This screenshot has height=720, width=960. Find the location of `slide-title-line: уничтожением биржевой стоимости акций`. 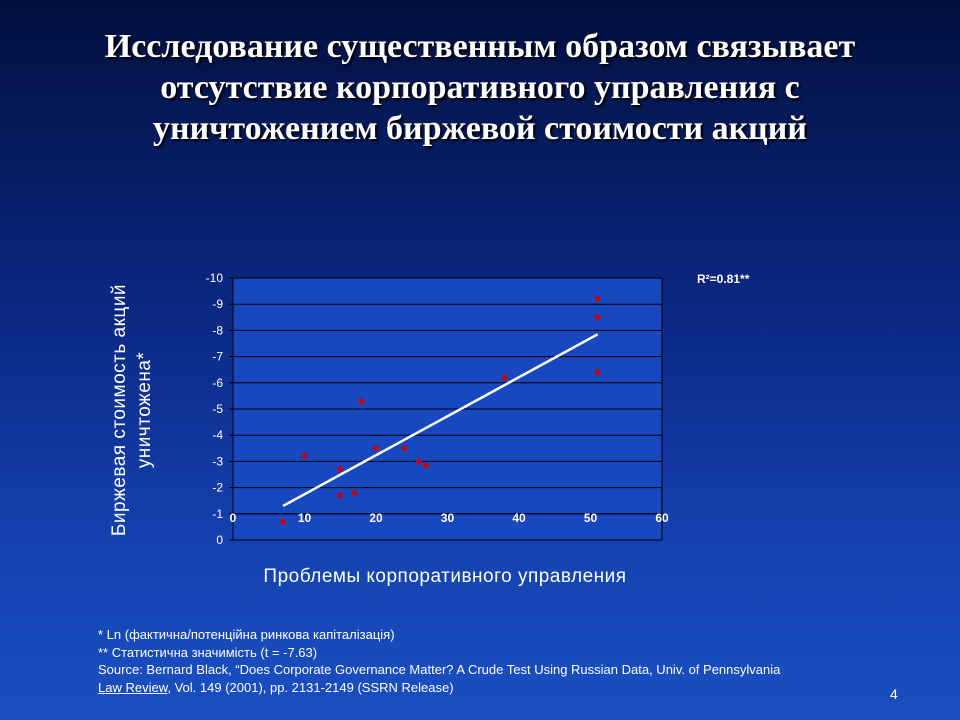

slide-title-line: уничтожением биржевой стоимости акций is located at coordinates (480, 128).